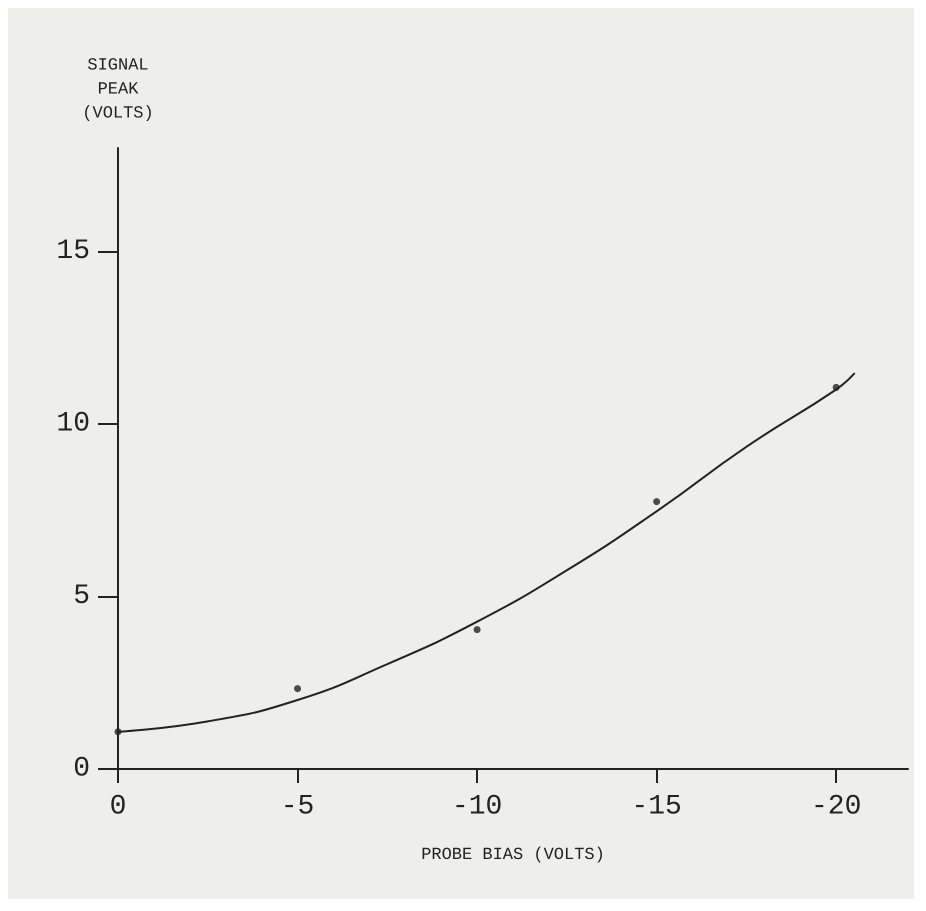  Describe the element at coordinates (73, 424) in the screenshot. I see `y-tick-label: 10` at that location.